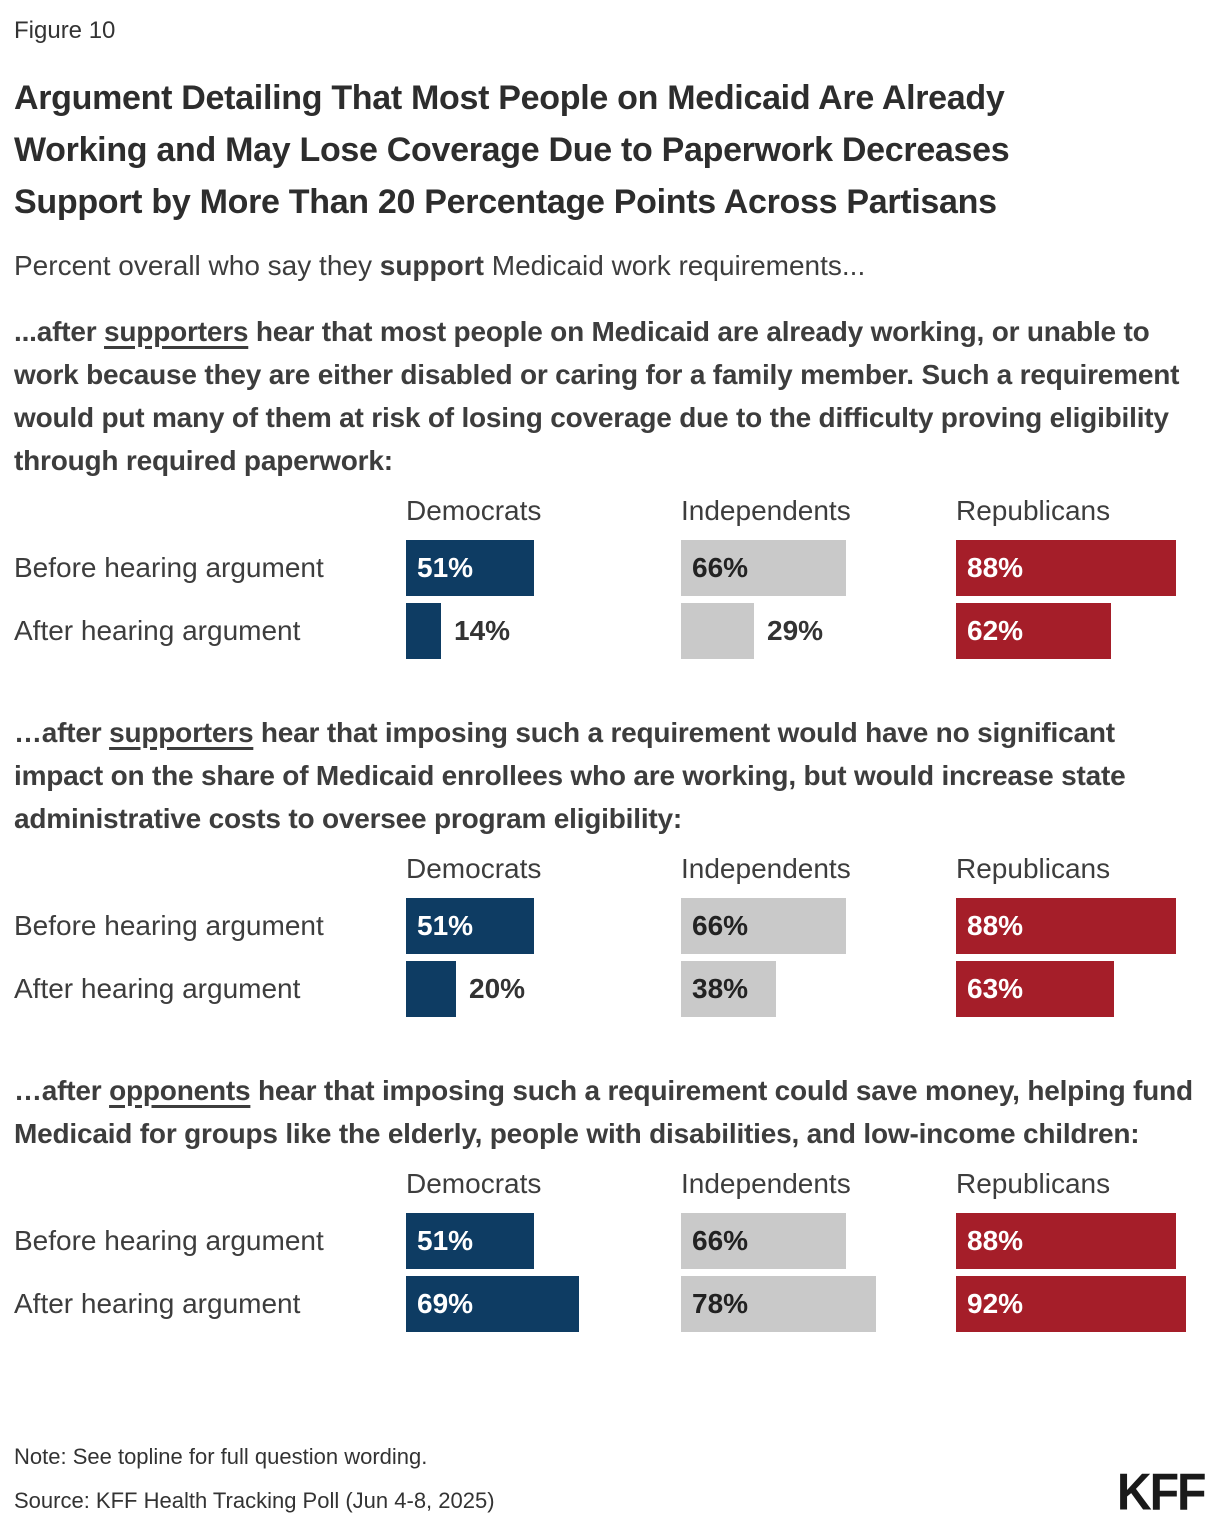 Image resolution: width=1220 pixels, height=1534 pixels. Describe the element at coordinates (995, 630) in the screenshot. I see `bar-value-label: 62%` at that location.